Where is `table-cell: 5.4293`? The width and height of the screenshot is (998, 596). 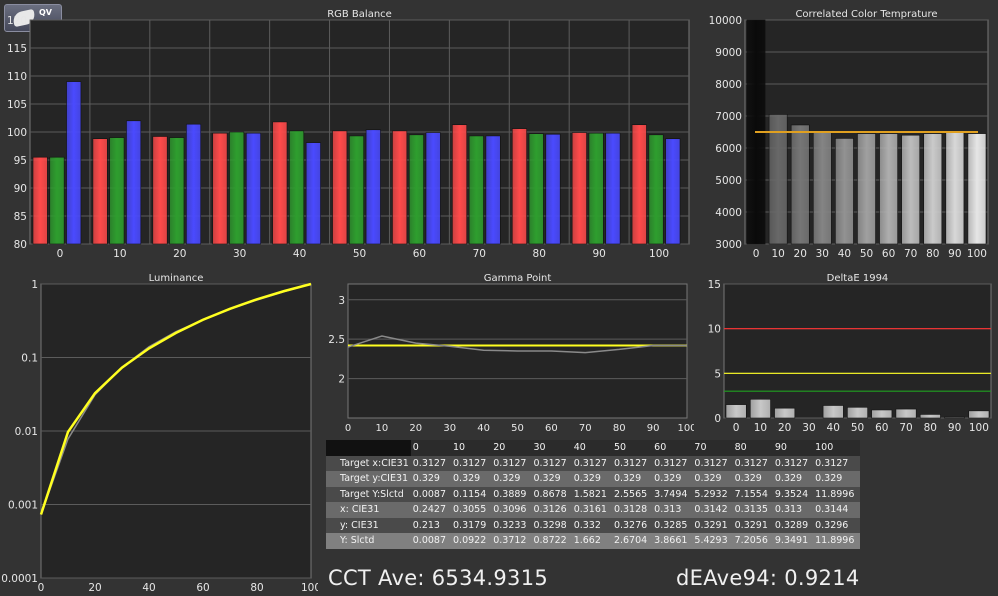
table-cell: 5.4293 is located at coordinates (711, 541).